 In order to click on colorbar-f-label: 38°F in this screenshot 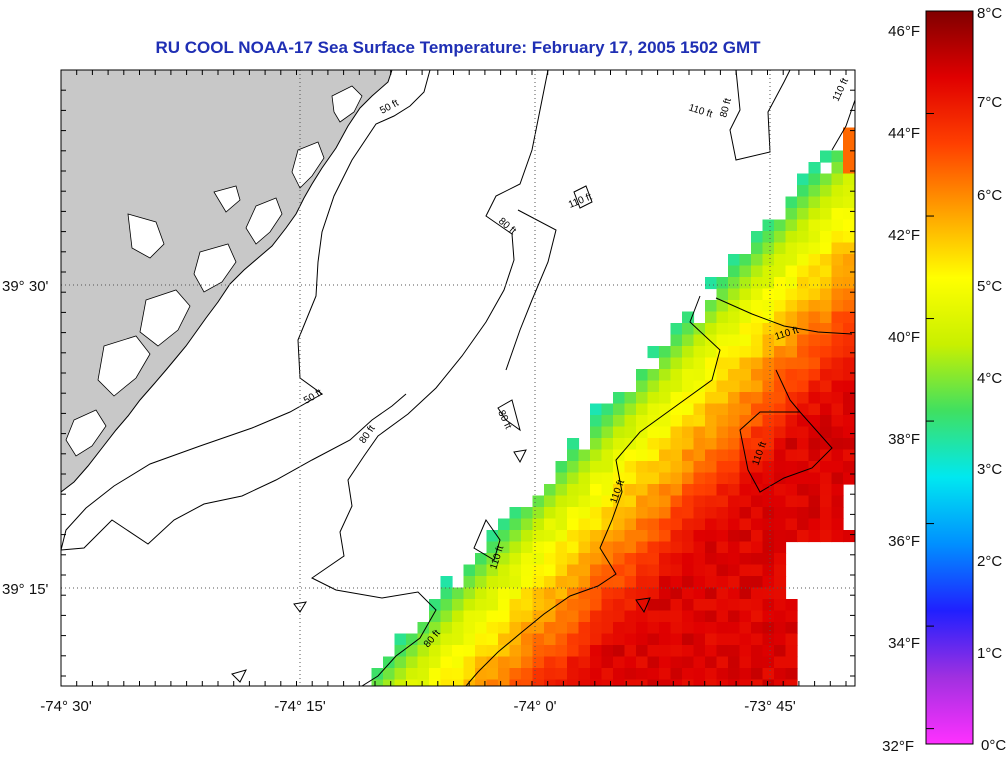, I will do `click(904, 439)`.